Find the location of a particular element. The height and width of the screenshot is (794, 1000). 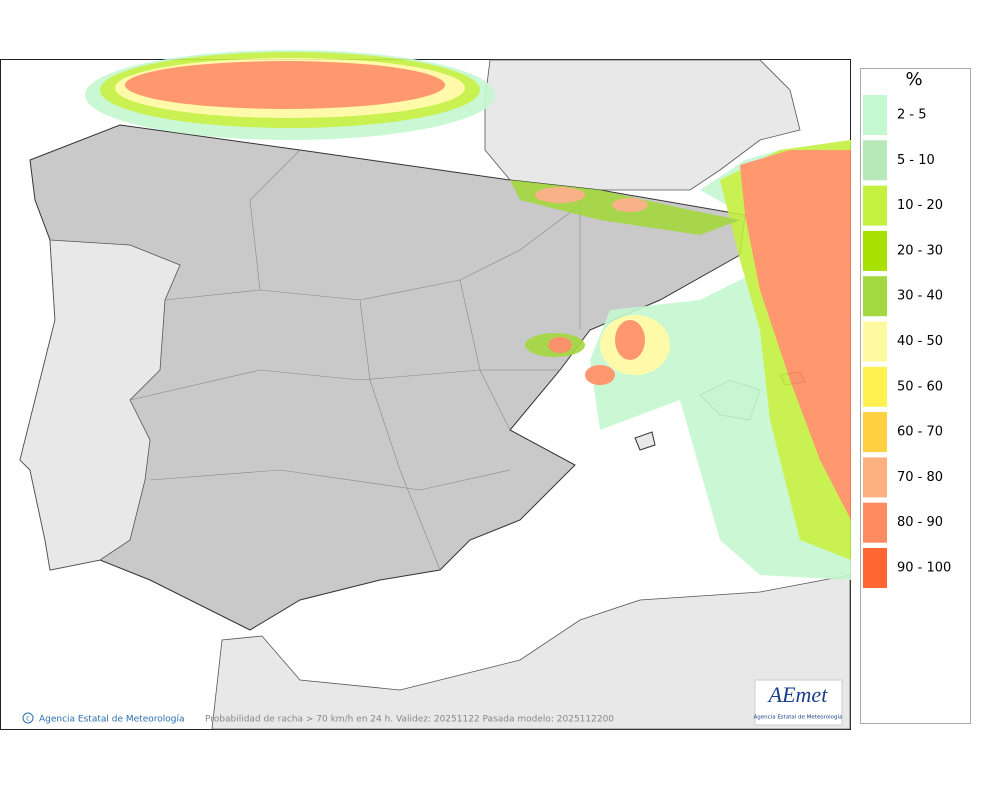

legend-label: 40 - 50 is located at coordinates (920, 341).